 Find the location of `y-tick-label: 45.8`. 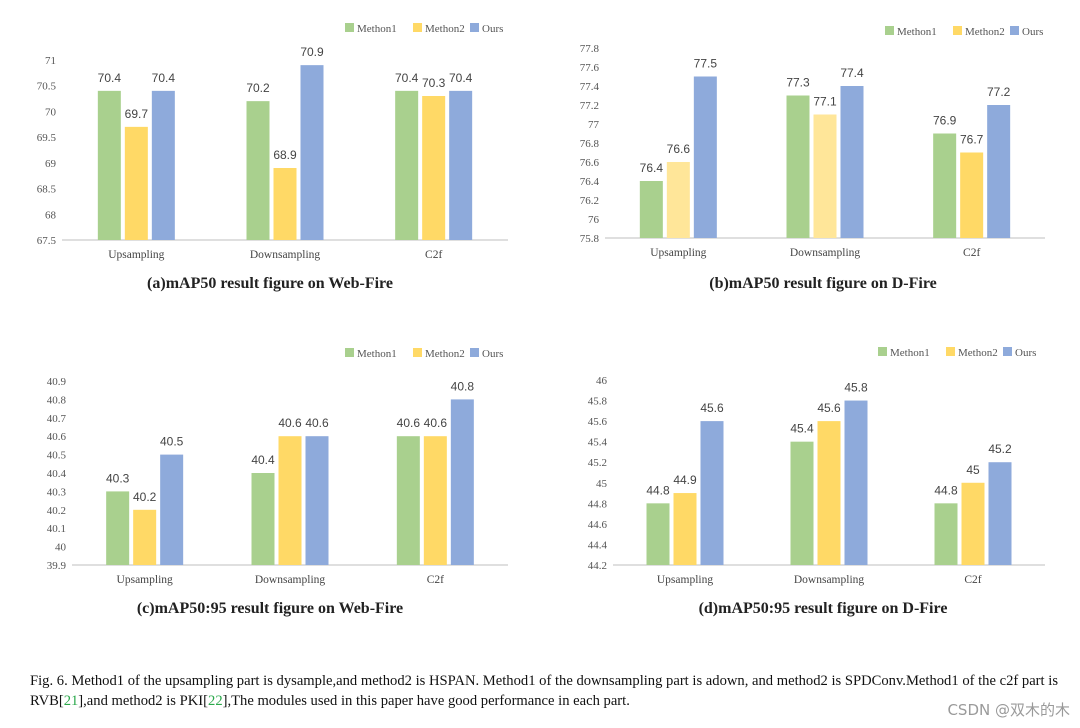

y-tick-label: 45.8 is located at coordinates (598, 402).